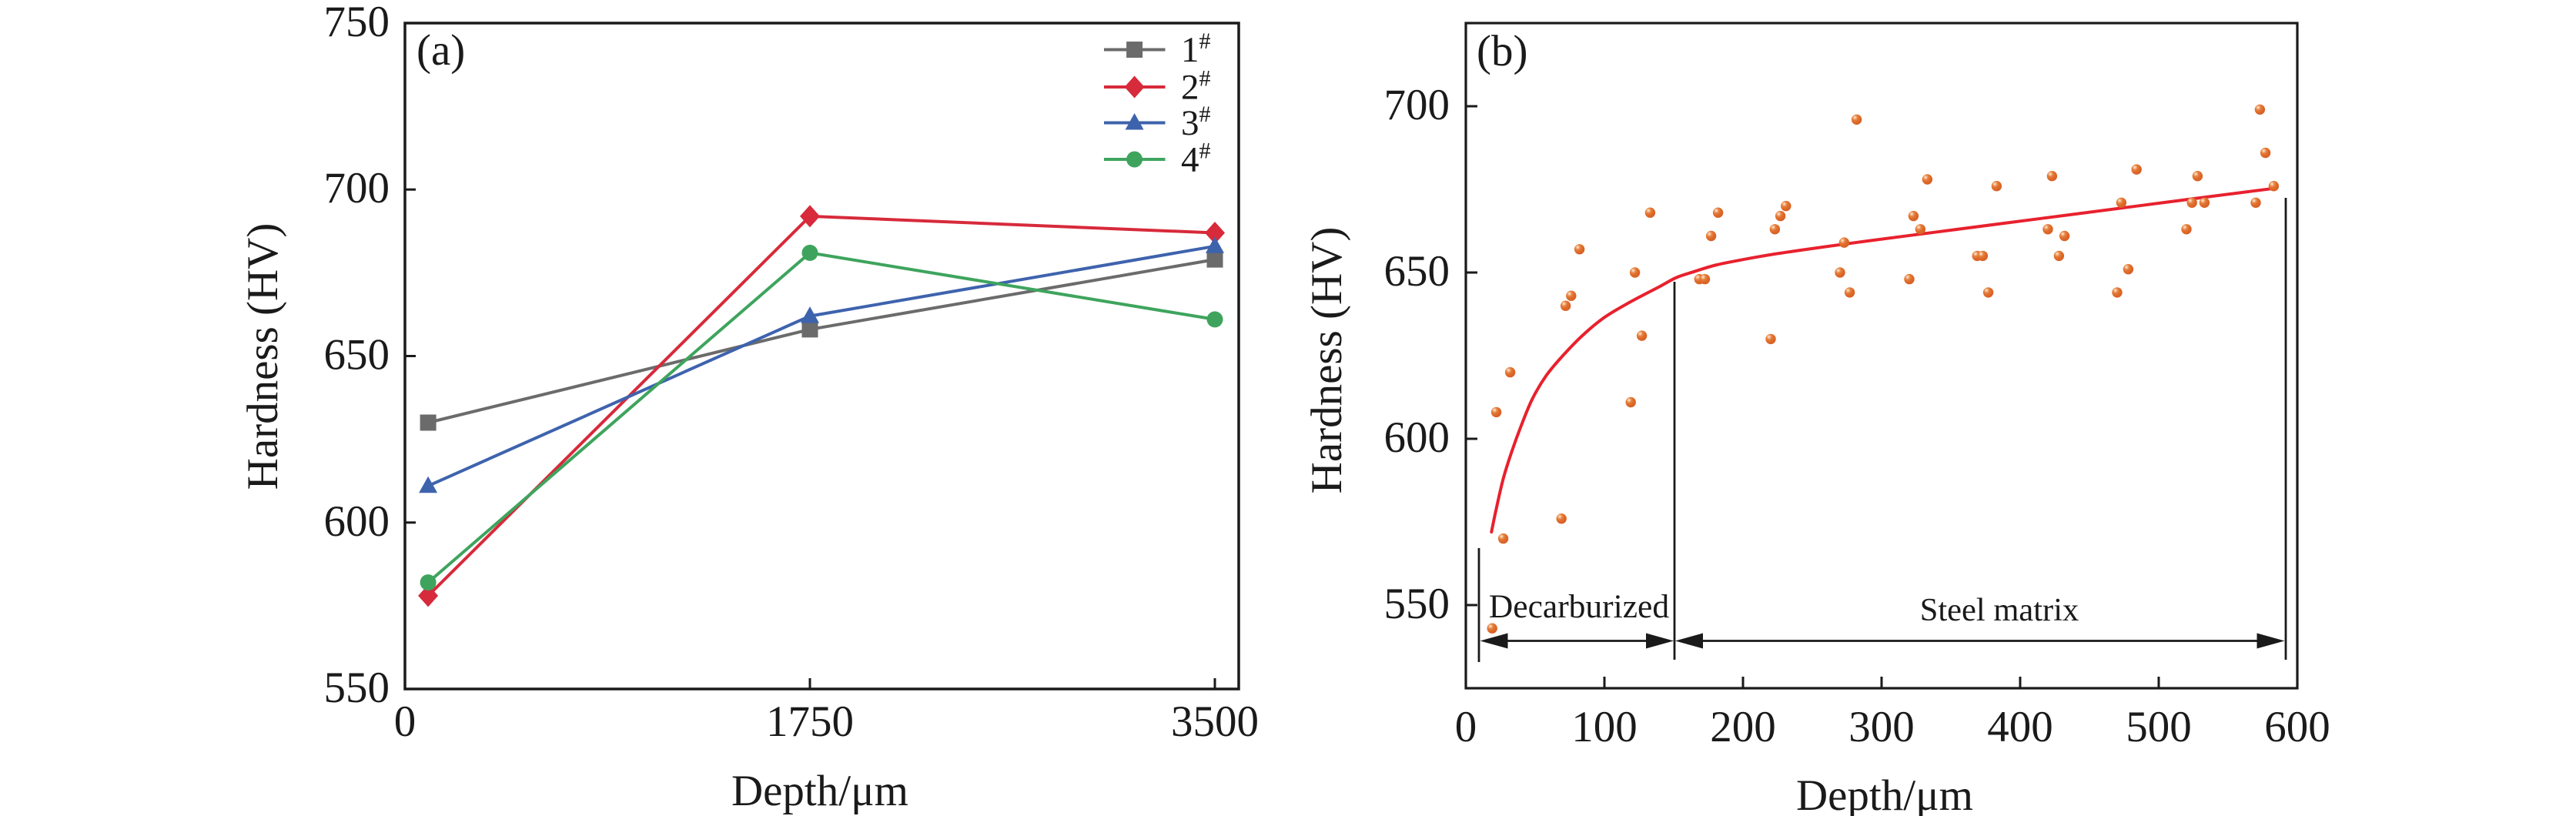 The width and height of the screenshot is (2576, 816). Describe the element at coordinates (357, 23) in the screenshot. I see `svg-text: 750` at that location.